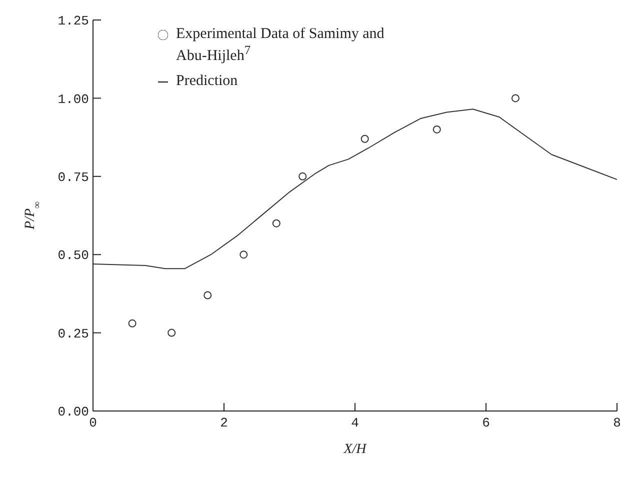 The height and width of the screenshot is (479, 633). What do you see at coordinates (224, 423) in the screenshot?
I see `x-tick-label: 2` at bounding box center [224, 423].